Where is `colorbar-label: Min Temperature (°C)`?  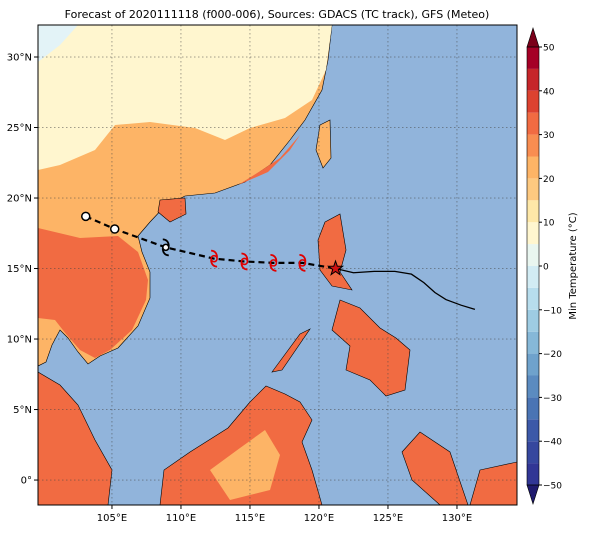 colorbar-label: Min Temperature (°C) is located at coordinates (573, 265).